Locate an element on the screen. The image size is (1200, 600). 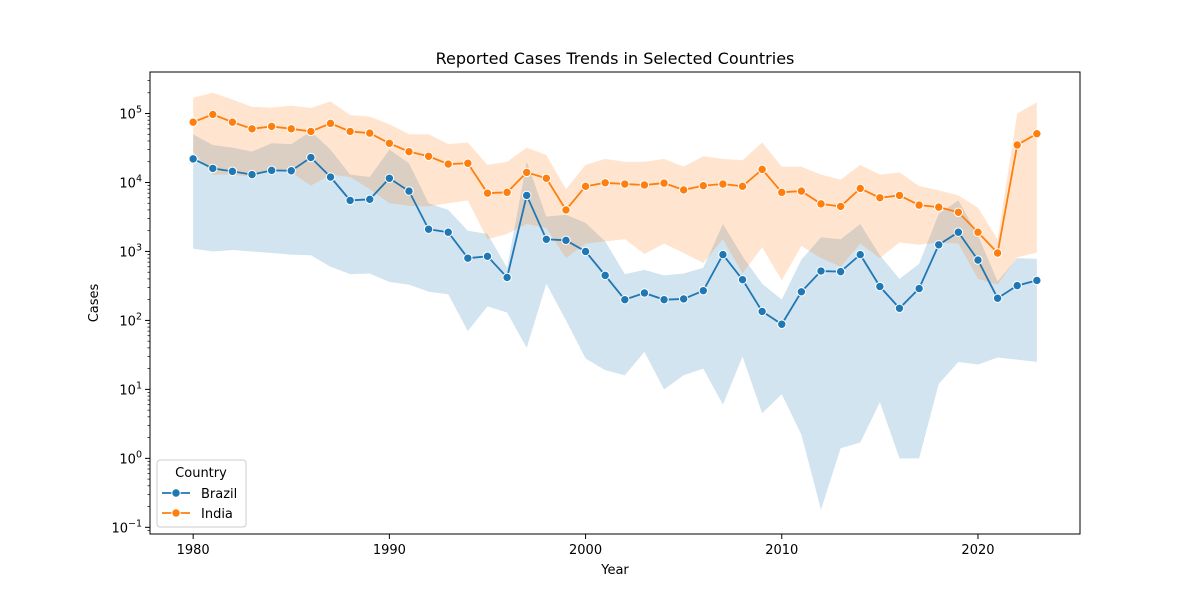
y-tick-label: 10⁻¹ is located at coordinates (126, 527).